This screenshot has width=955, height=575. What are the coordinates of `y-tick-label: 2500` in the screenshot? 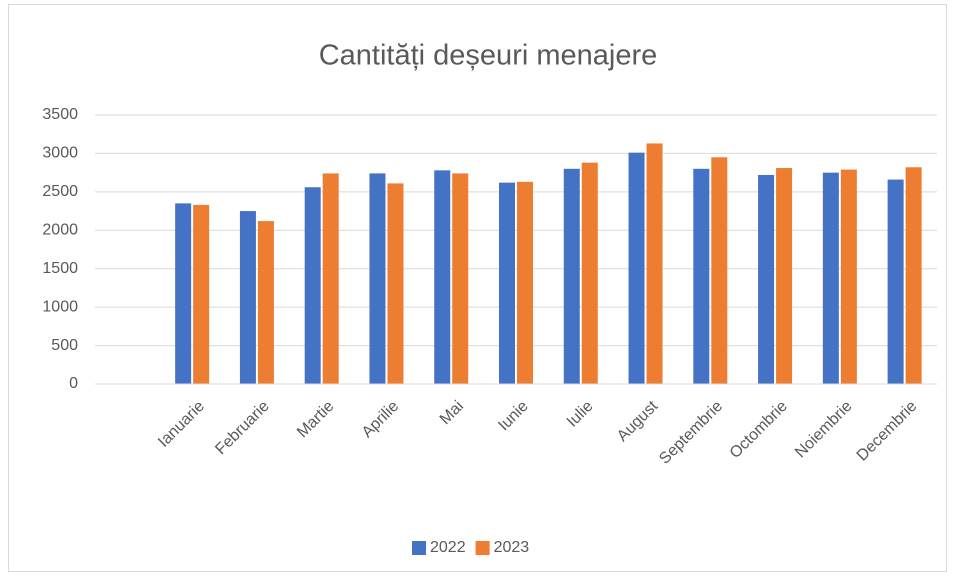 It's located at (60, 191).